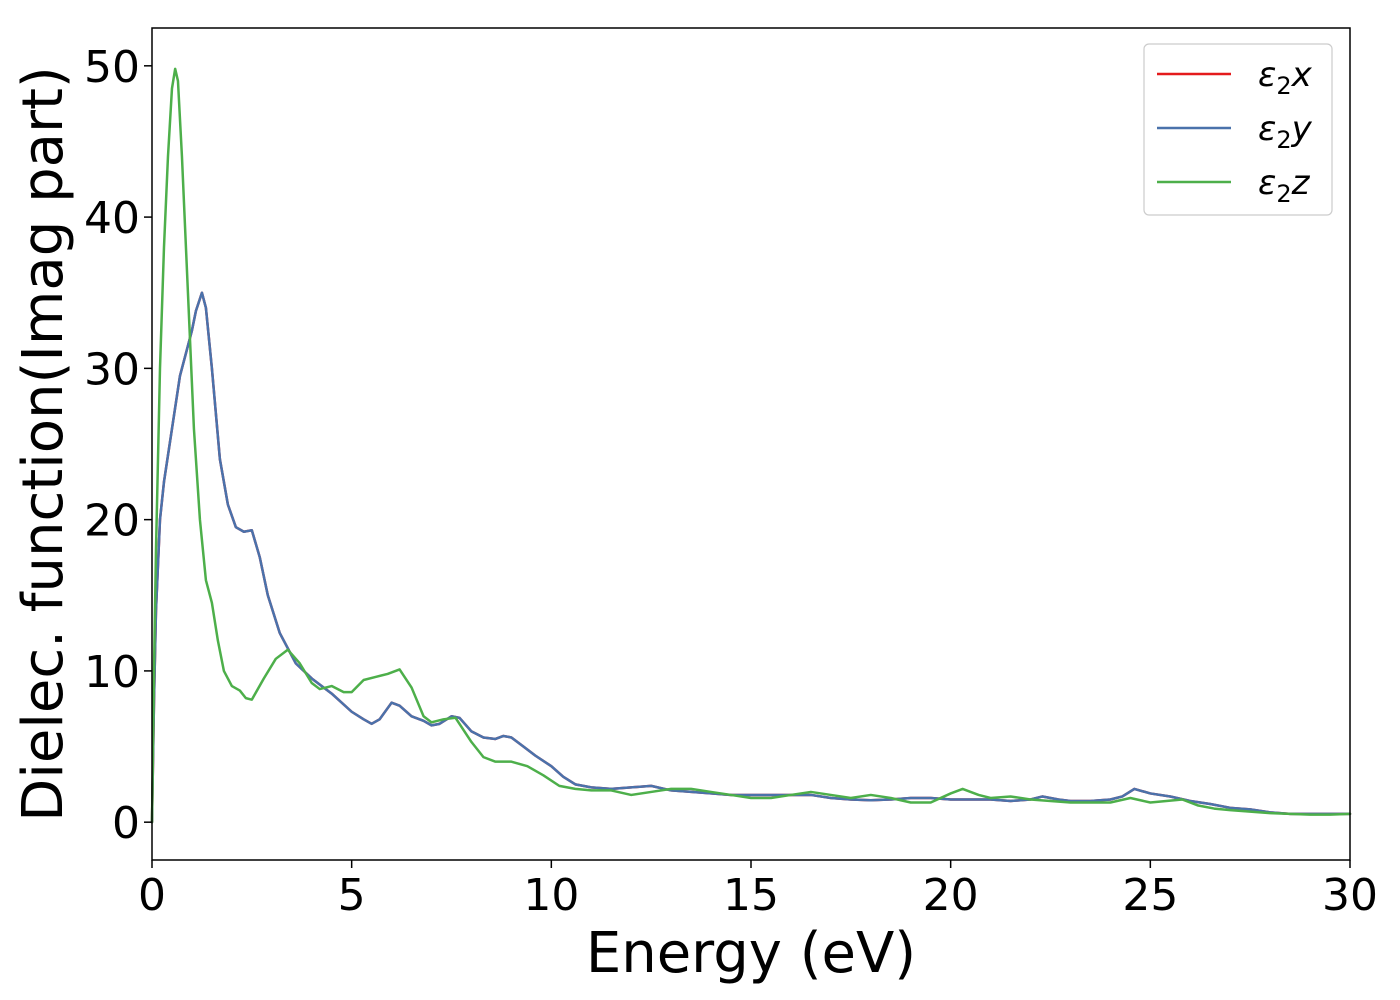 The width and height of the screenshot is (1400, 1000). What do you see at coordinates (1150, 895) in the screenshot?
I see `x-tick-label: 25` at bounding box center [1150, 895].